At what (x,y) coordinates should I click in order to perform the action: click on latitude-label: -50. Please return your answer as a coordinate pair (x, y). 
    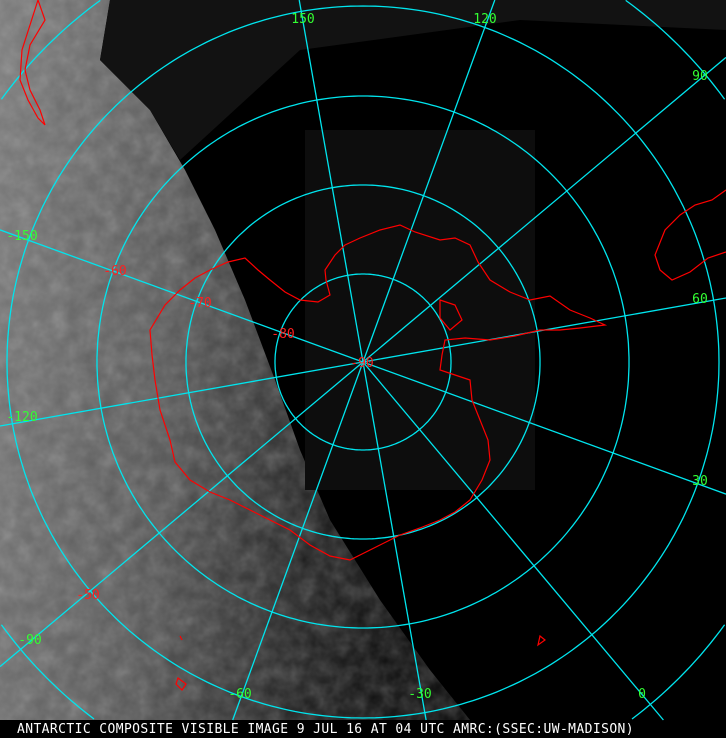
    Looking at the image, I should click on (87, 595).